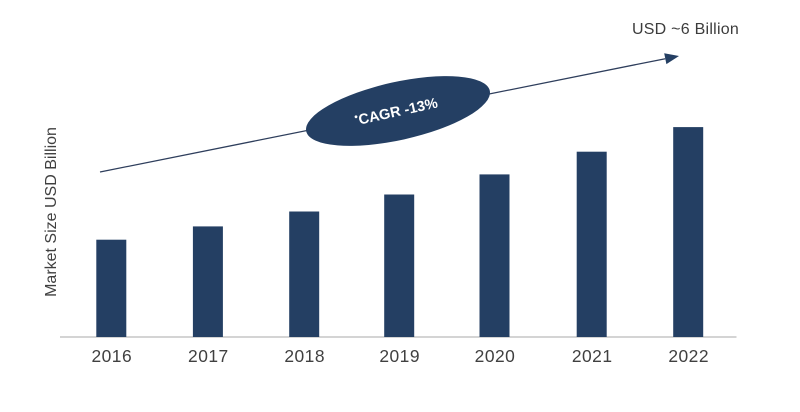  Describe the element at coordinates (304, 356) in the screenshot. I see `svg-text: 2018` at that location.